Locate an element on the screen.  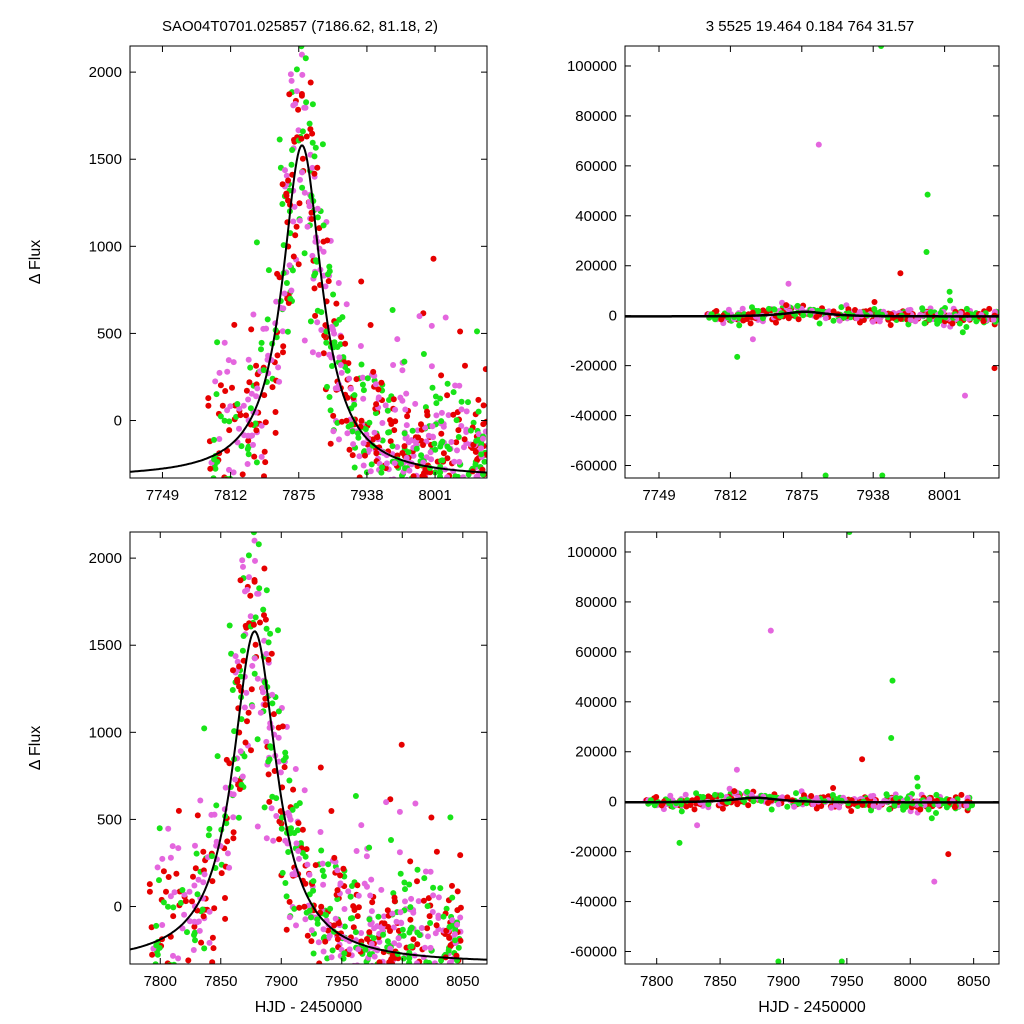
y-tick-label: -60000 is located at coordinates (593, 952).